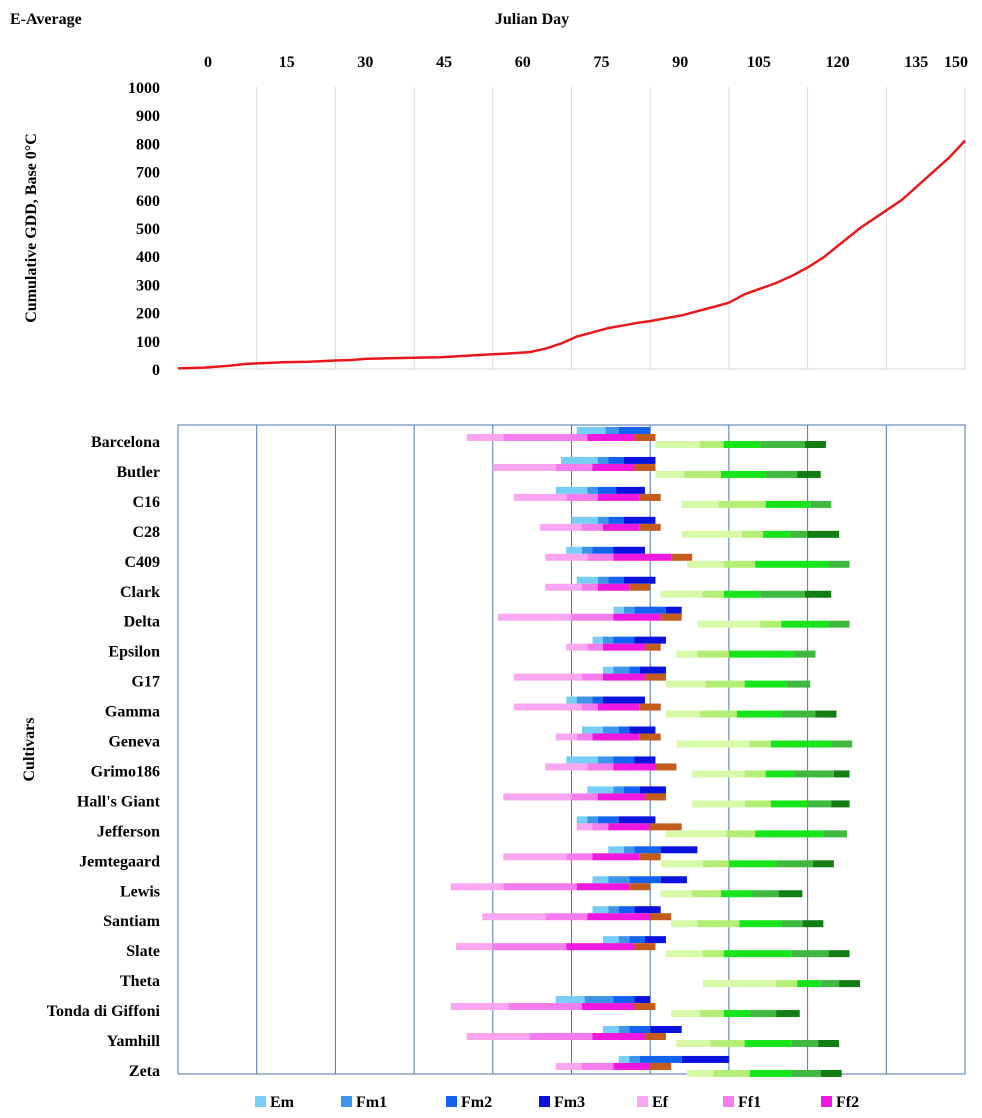  I want to click on site-title: E-Average, so click(46, 19).